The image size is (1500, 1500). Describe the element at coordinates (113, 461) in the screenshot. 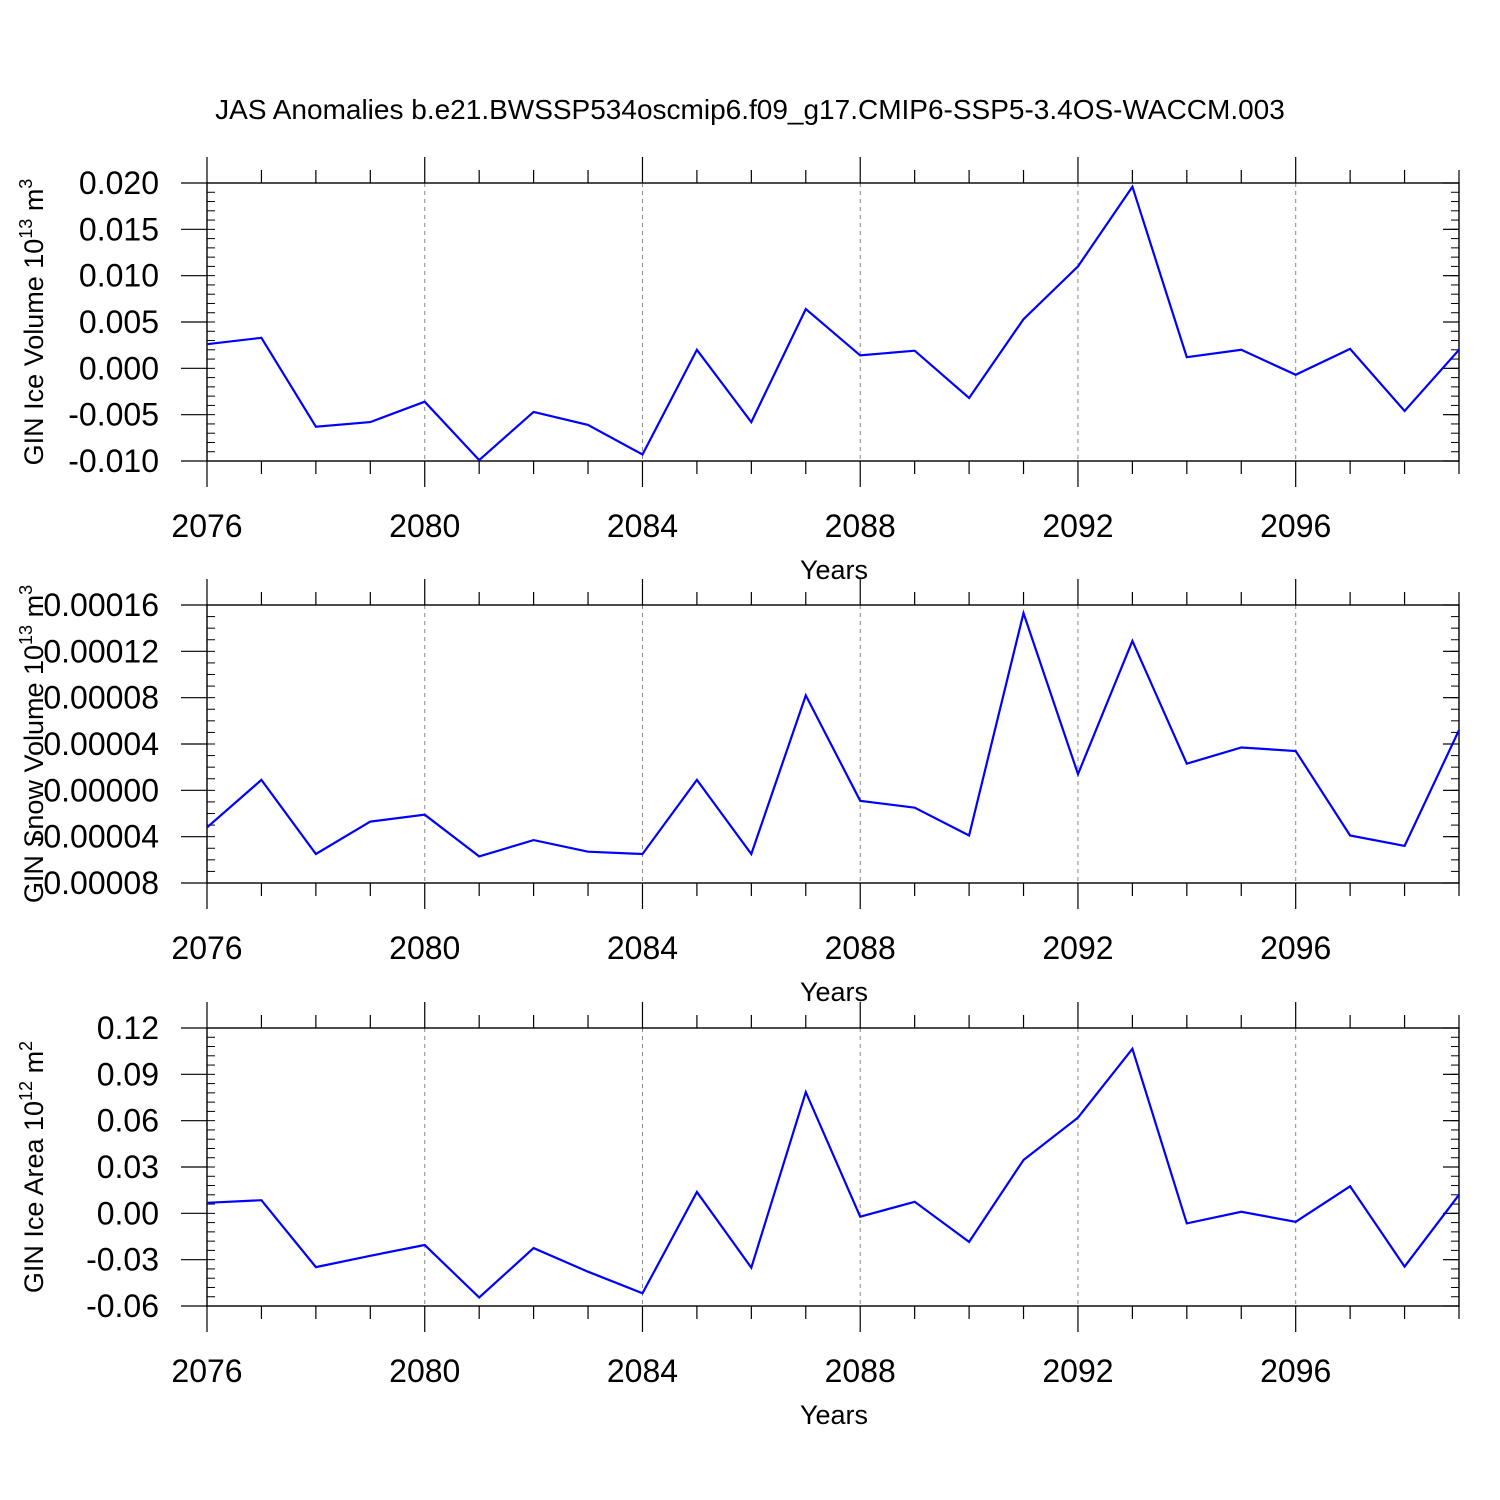

I see `y-tick-label: -0.010` at that location.